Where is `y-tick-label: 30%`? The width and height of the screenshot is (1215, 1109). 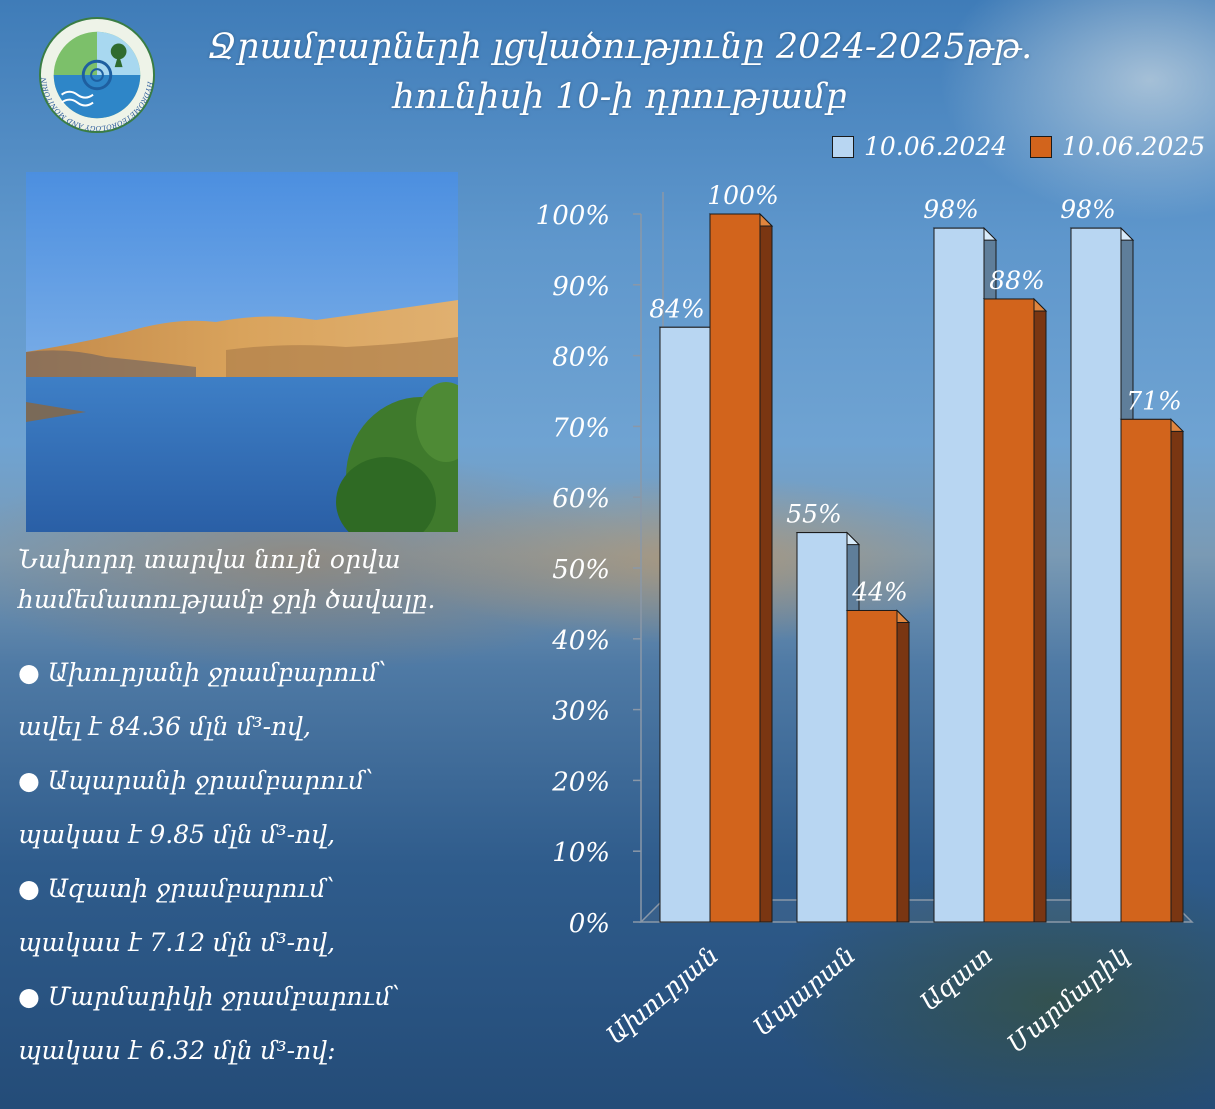
y-tick-label: 30% is located at coordinates (581, 712).